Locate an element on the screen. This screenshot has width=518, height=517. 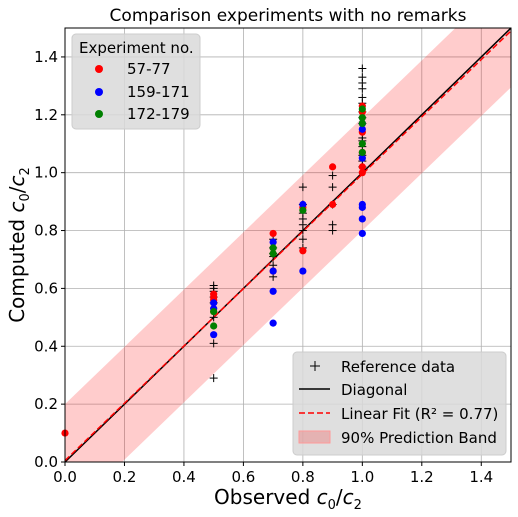
legend-experiments-box is located at coordinates (136, 81).